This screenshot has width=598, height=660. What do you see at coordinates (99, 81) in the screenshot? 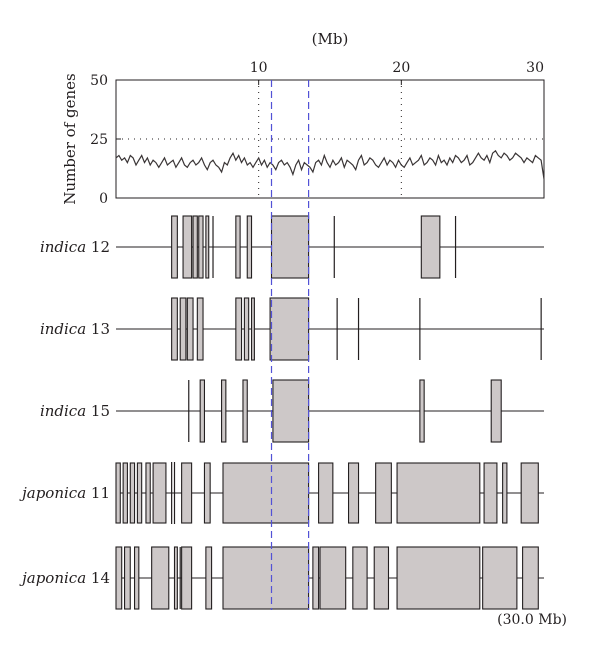
I see `y-tick-label: 50` at bounding box center [99, 81].